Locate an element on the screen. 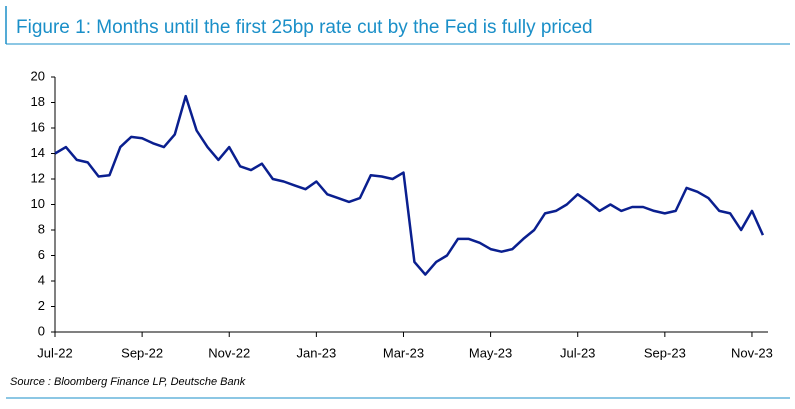 Image resolution: width=795 pixels, height=409 pixels. y-tick-label: 8 is located at coordinates (41, 228).